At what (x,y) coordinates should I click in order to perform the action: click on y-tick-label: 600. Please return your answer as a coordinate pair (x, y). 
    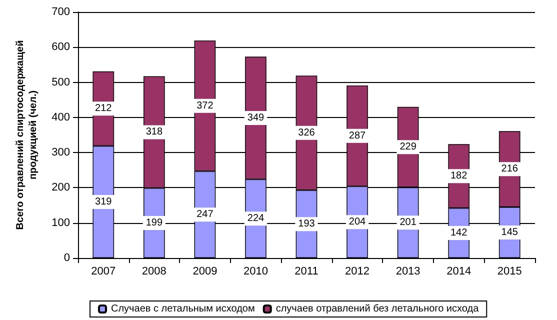
    Looking at the image, I should click on (61, 47).